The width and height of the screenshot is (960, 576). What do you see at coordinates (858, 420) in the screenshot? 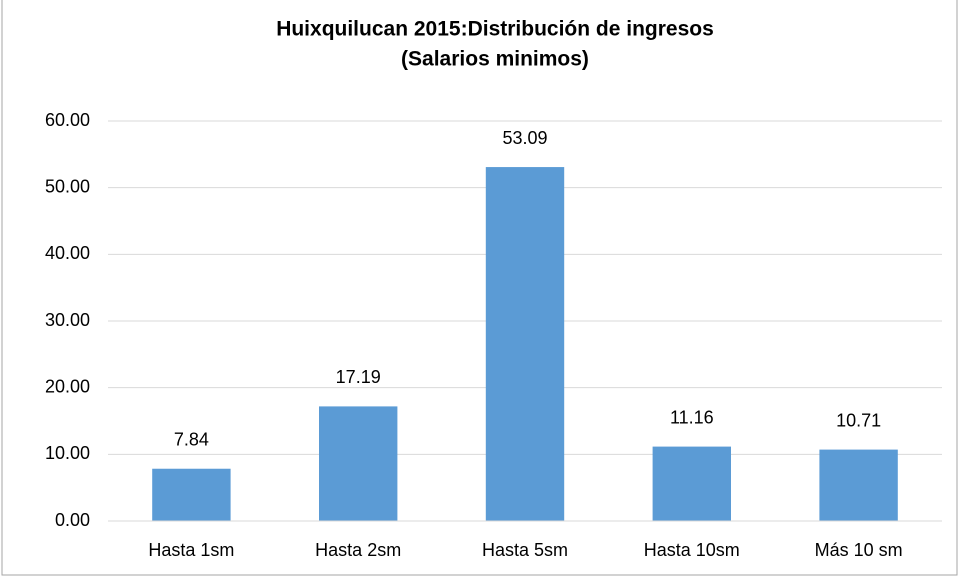
I see `data-label: 10.71` at bounding box center [858, 420].